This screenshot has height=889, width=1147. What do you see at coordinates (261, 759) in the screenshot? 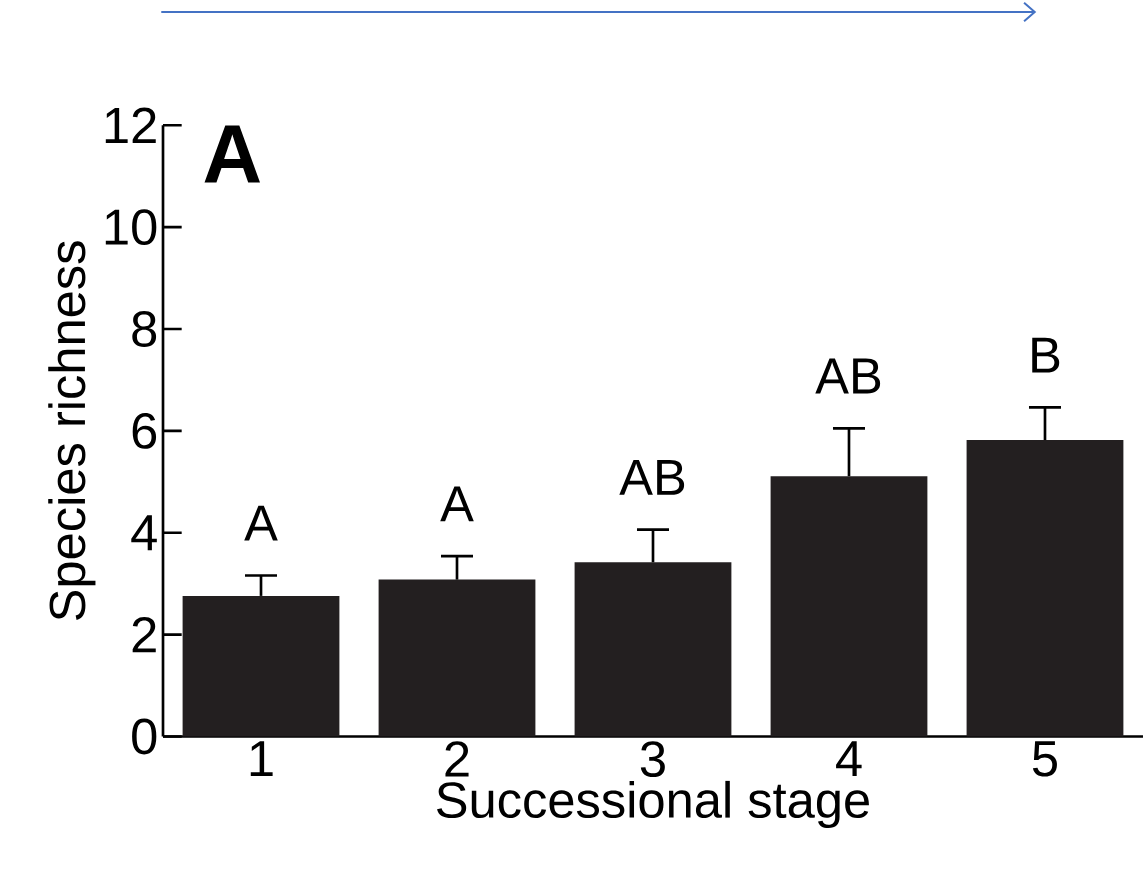
I see `x-tick-label: 1` at bounding box center [261, 759].